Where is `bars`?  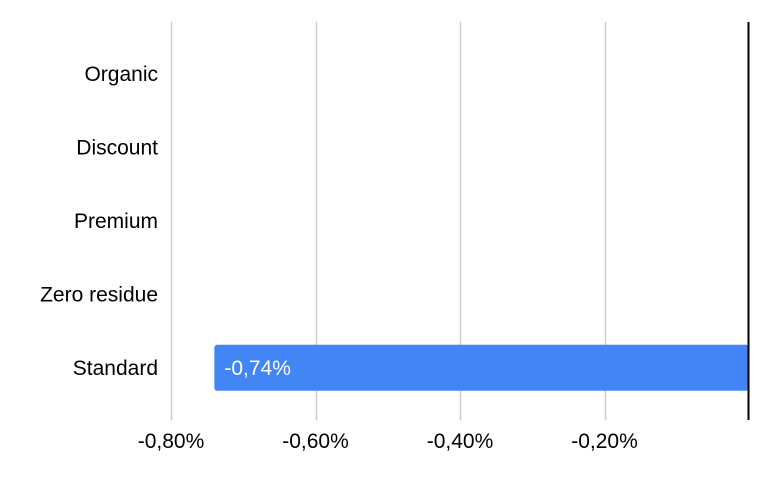 bars is located at coordinates (482, 367).